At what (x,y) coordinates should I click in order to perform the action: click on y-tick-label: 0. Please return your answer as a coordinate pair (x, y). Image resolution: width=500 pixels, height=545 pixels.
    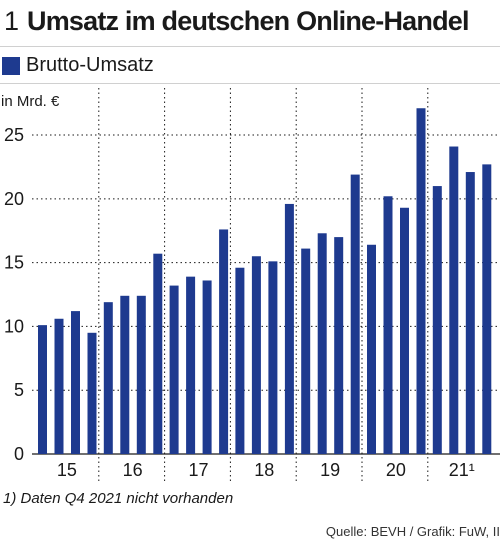
    Looking at the image, I should click on (19, 454).